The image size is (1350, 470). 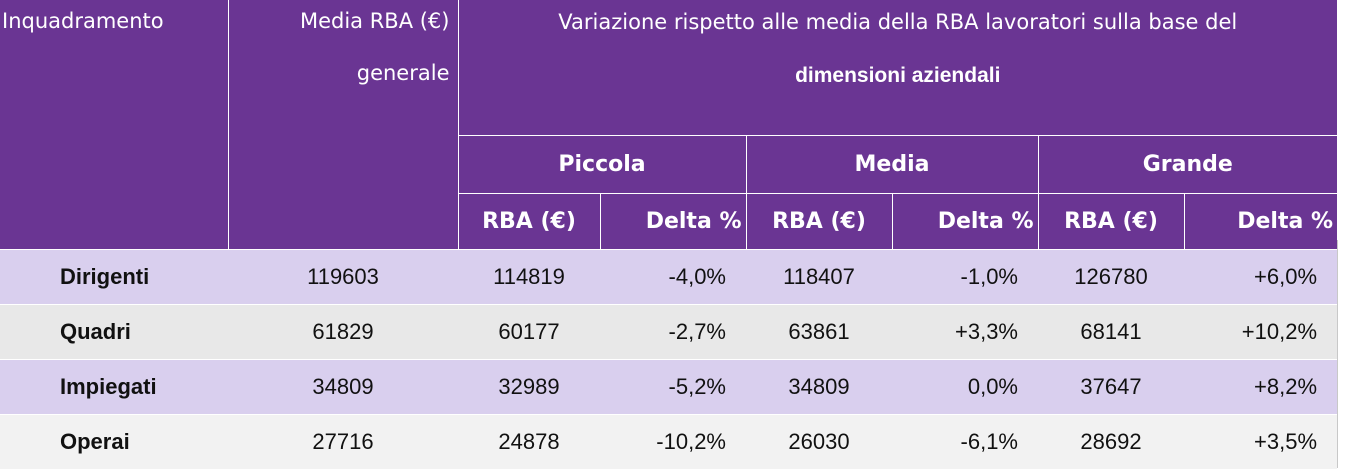 I want to click on header-inquadramento: Inquadramento, so click(x=114, y=125).